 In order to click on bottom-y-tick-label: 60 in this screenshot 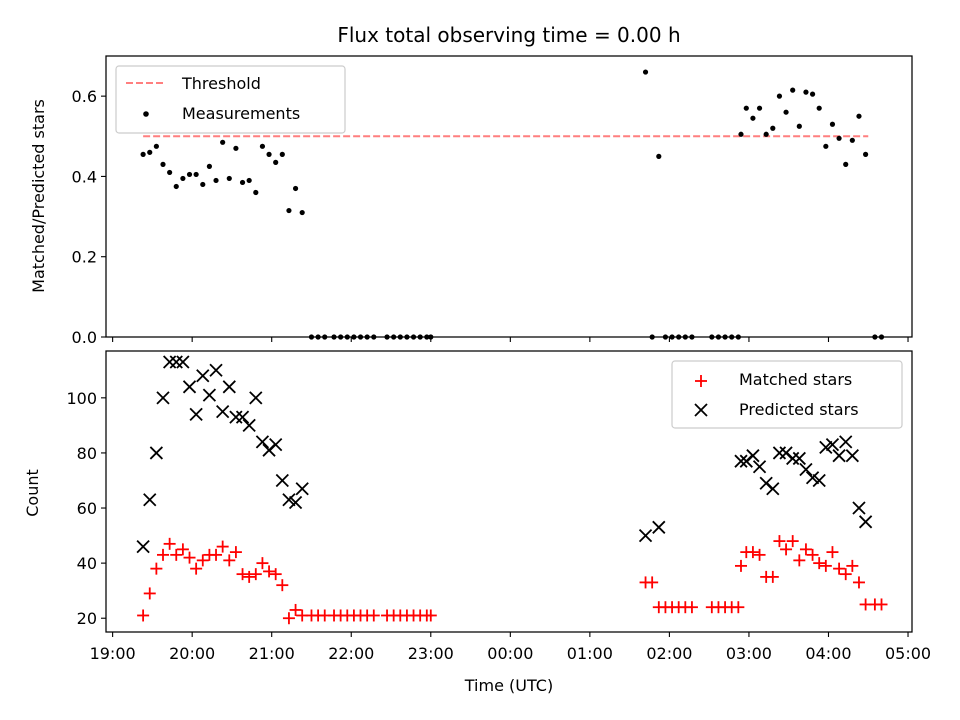, I will do `click(87, 508)`.